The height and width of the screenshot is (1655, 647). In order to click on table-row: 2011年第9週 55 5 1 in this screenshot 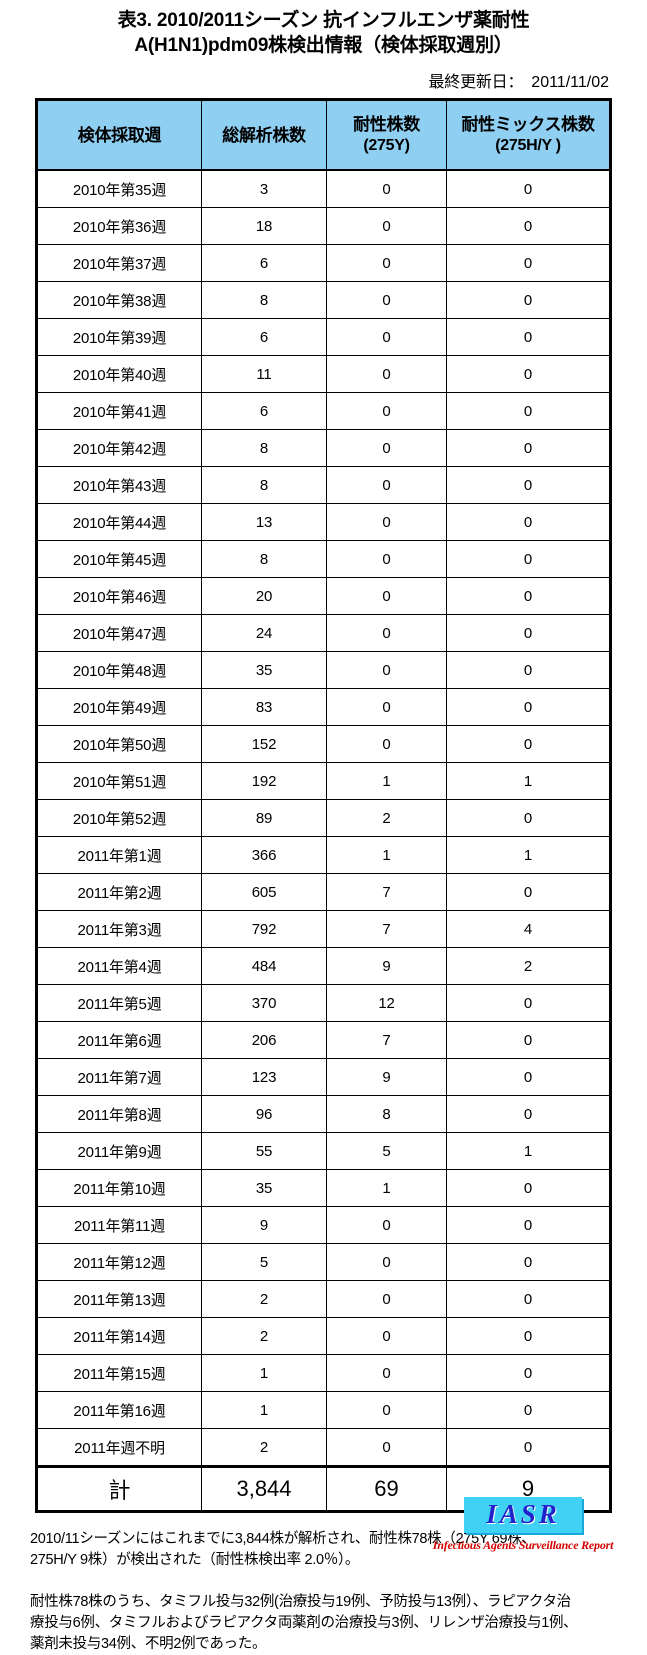, I will do `click(323, 1151)`.